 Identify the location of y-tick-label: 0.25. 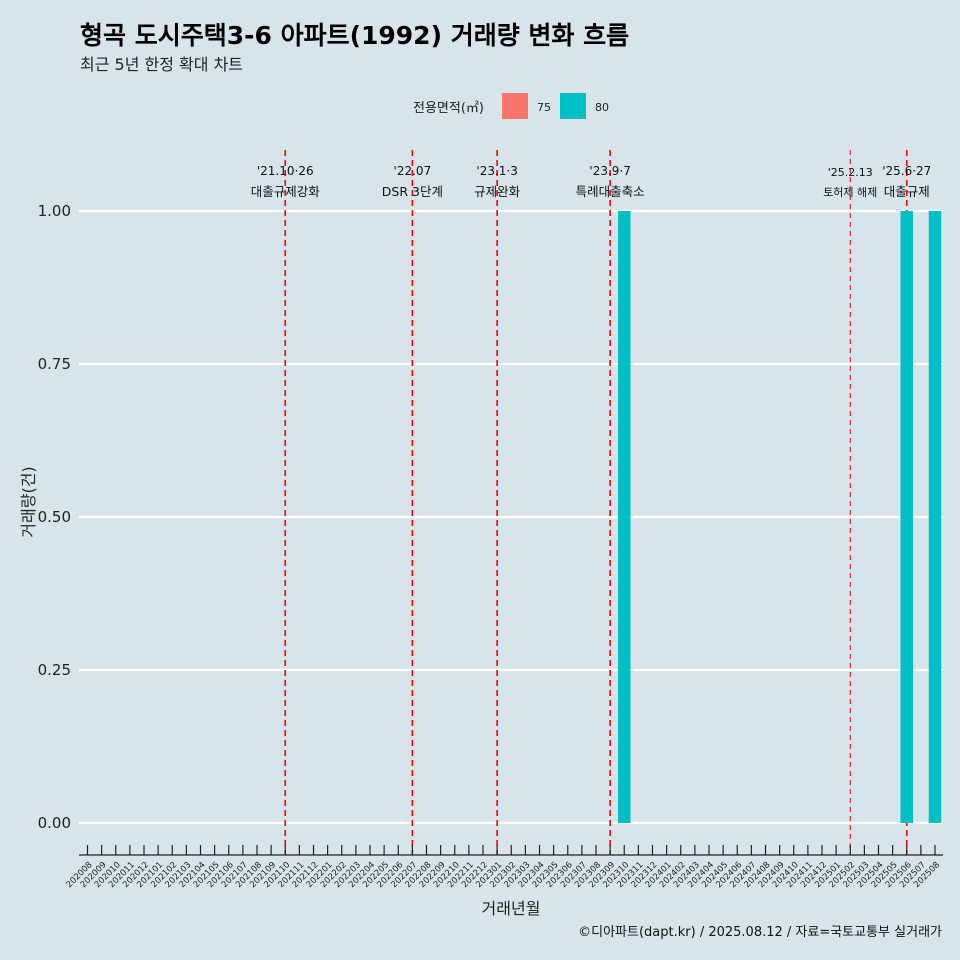
(54, 670).